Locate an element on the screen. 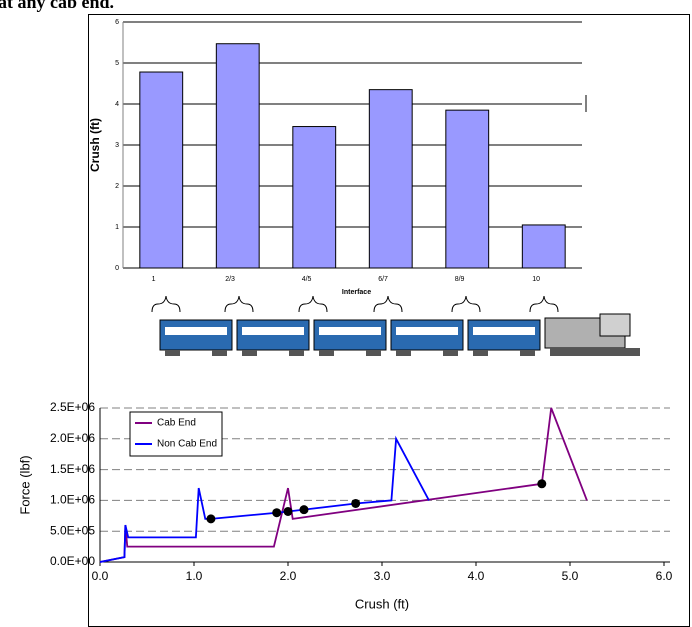  x-tick-label: 8/9 is located at coordinates (460, 279).